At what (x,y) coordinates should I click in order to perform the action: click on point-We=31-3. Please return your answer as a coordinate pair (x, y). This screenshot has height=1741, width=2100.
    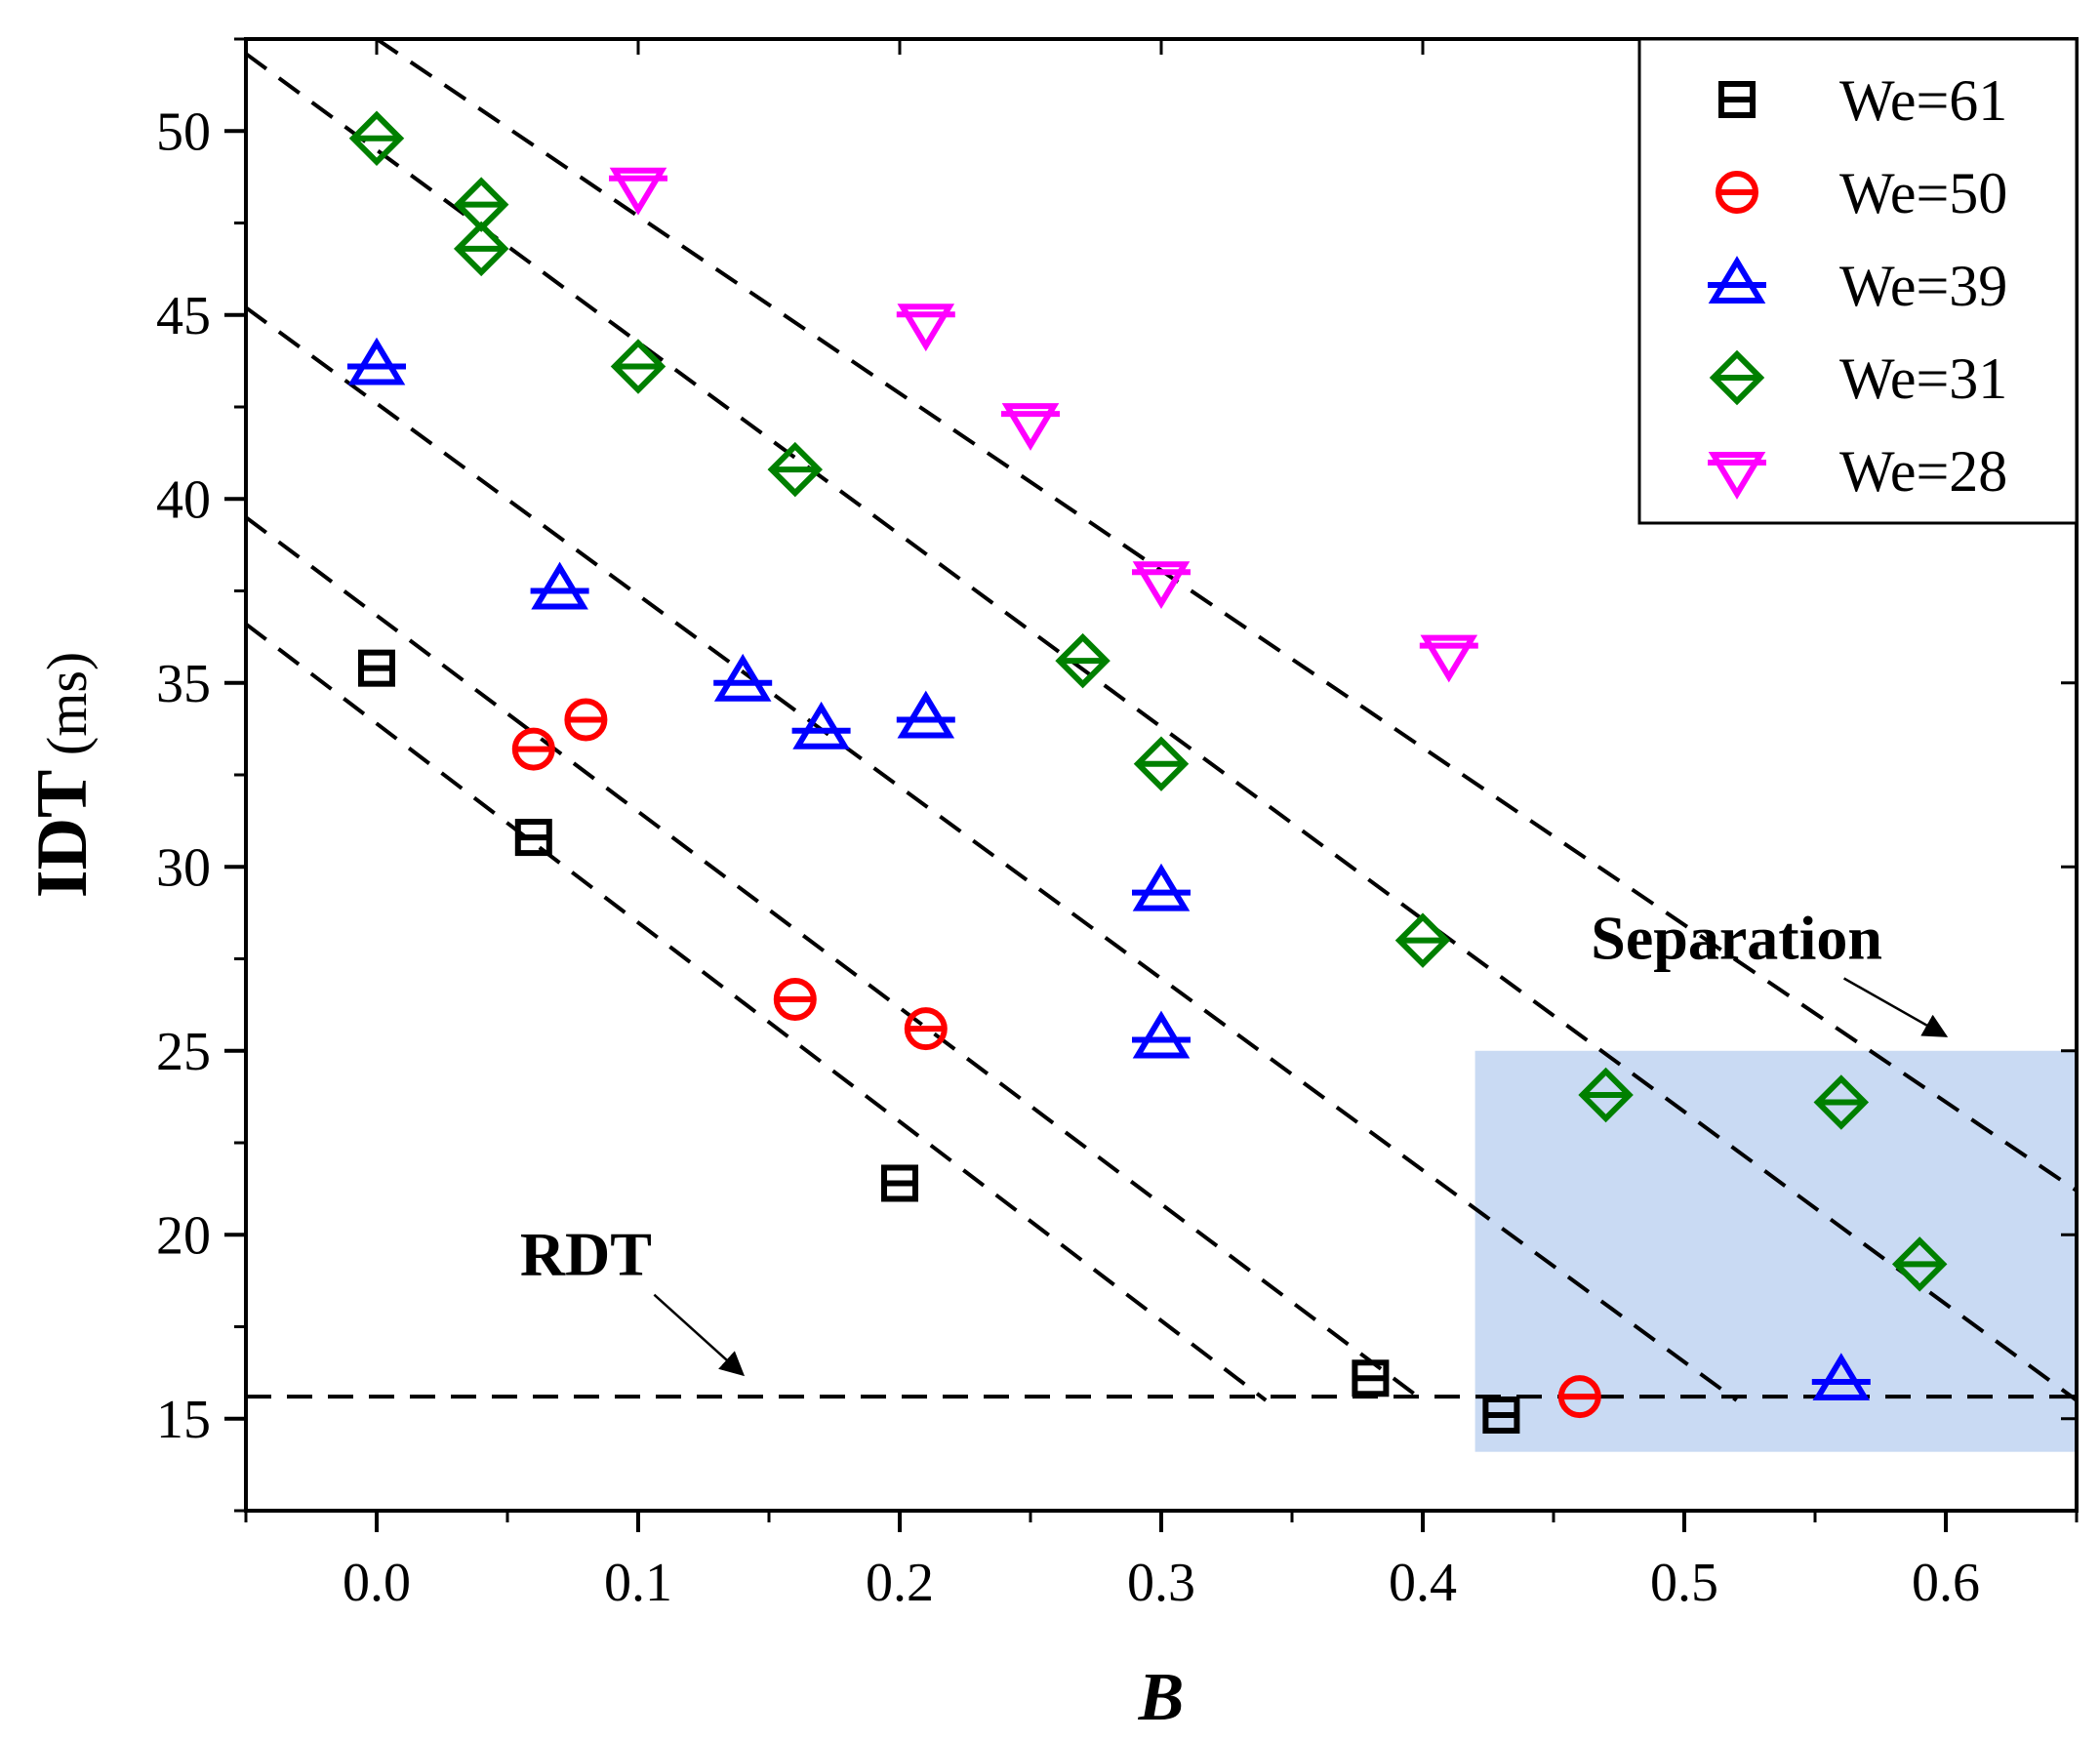
    Looking at the image, I should click on (481, 249).